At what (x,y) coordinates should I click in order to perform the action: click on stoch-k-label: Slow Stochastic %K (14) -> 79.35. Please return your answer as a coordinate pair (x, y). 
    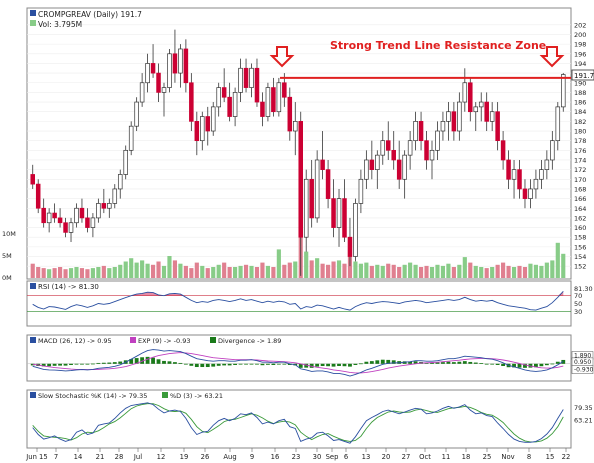
    Looking at the image, I should click on (92, 396).